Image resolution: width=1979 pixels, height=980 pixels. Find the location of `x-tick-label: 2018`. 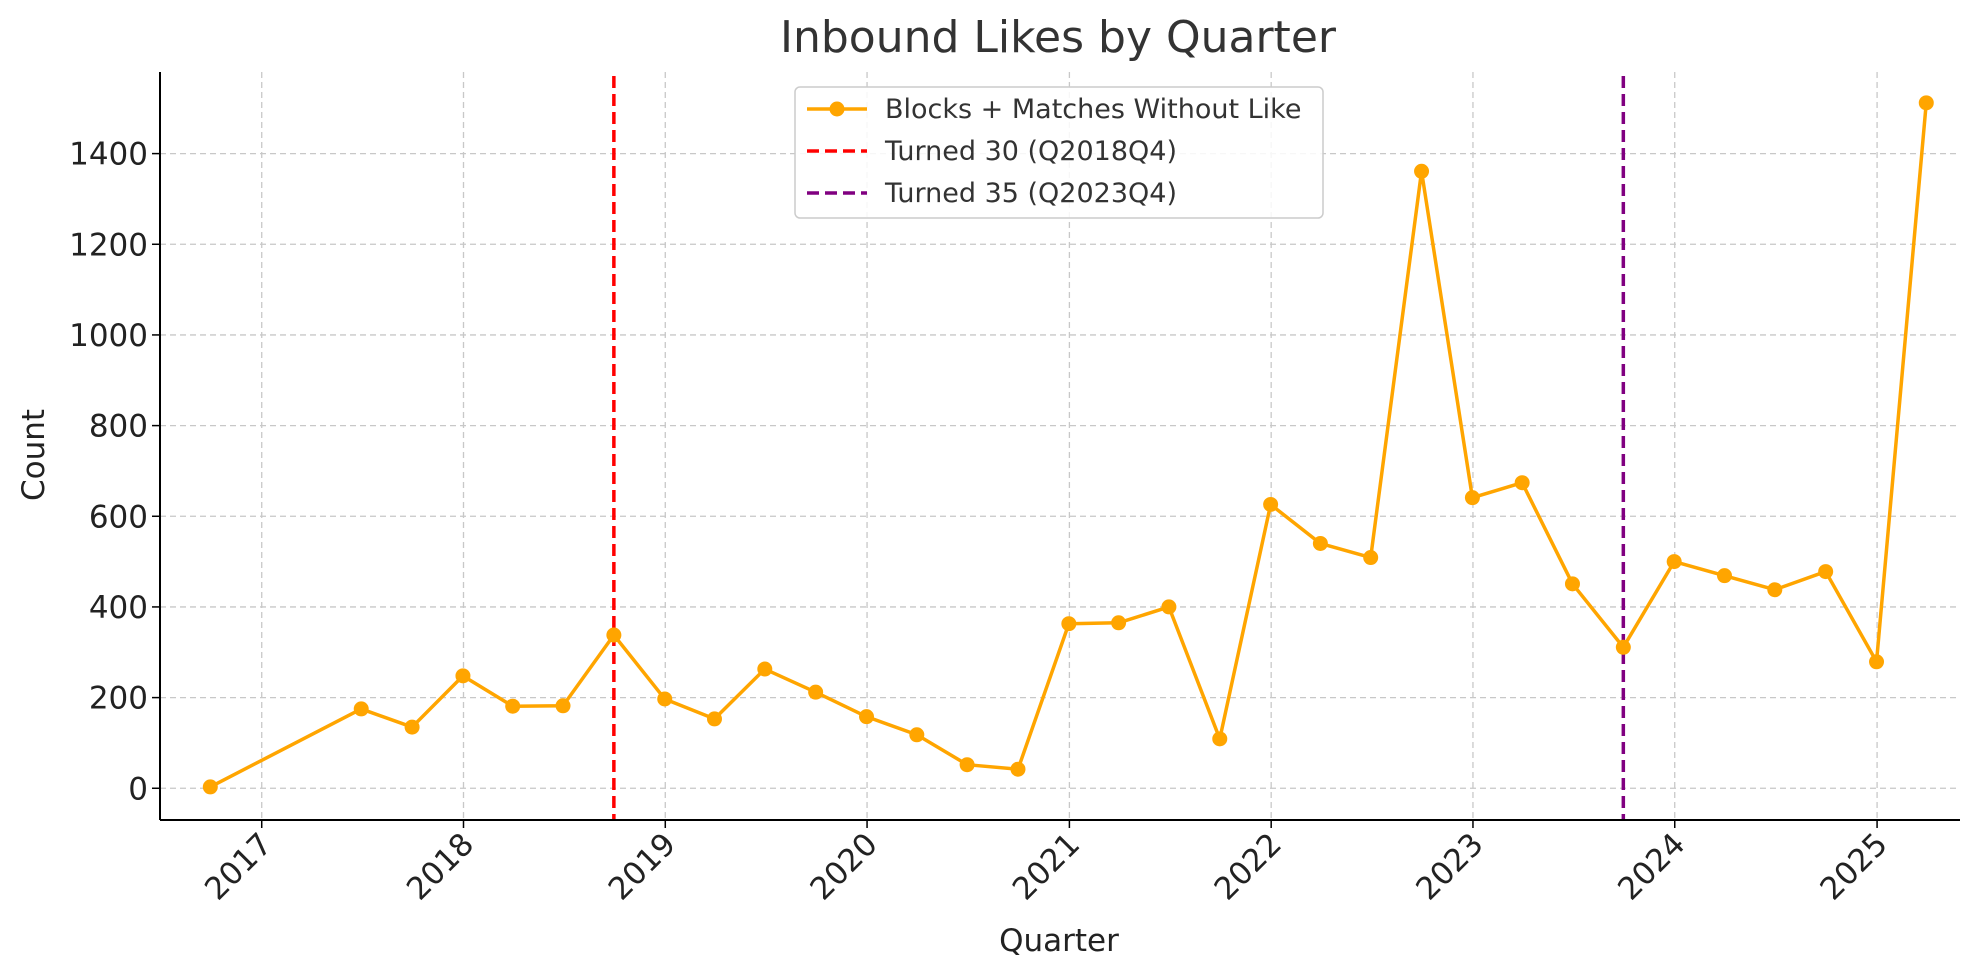

x-tick-label: 2018 is located at coordinates (440, 866).